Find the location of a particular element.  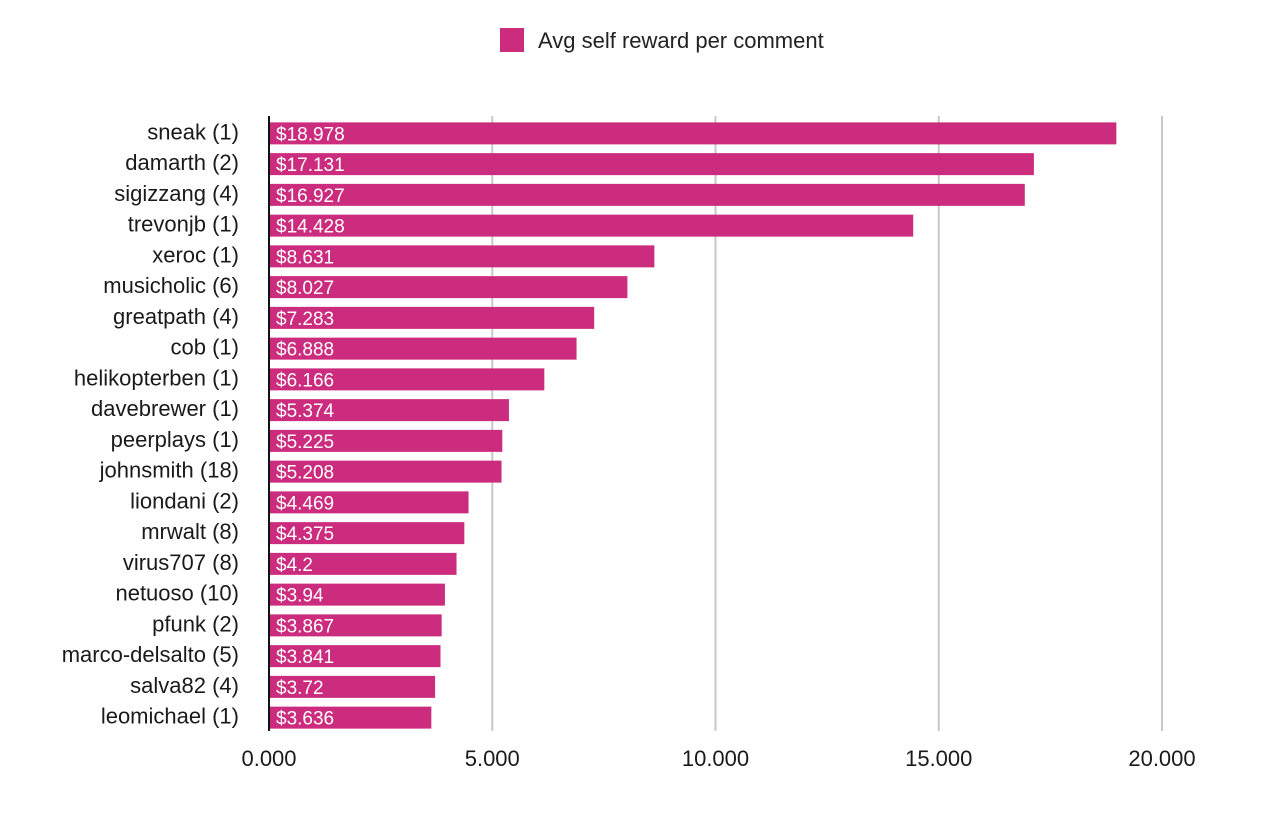

category-label: leomichael (1) is located at coordinates (170, 716).